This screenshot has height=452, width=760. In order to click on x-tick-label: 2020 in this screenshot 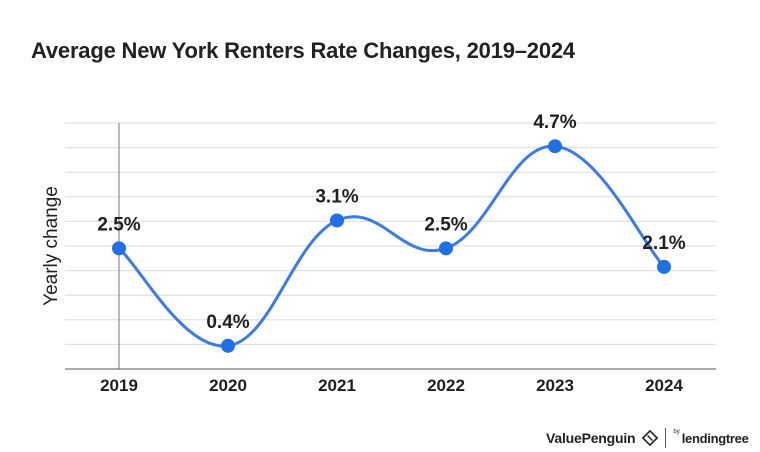, I will do `click(228, 385)`.